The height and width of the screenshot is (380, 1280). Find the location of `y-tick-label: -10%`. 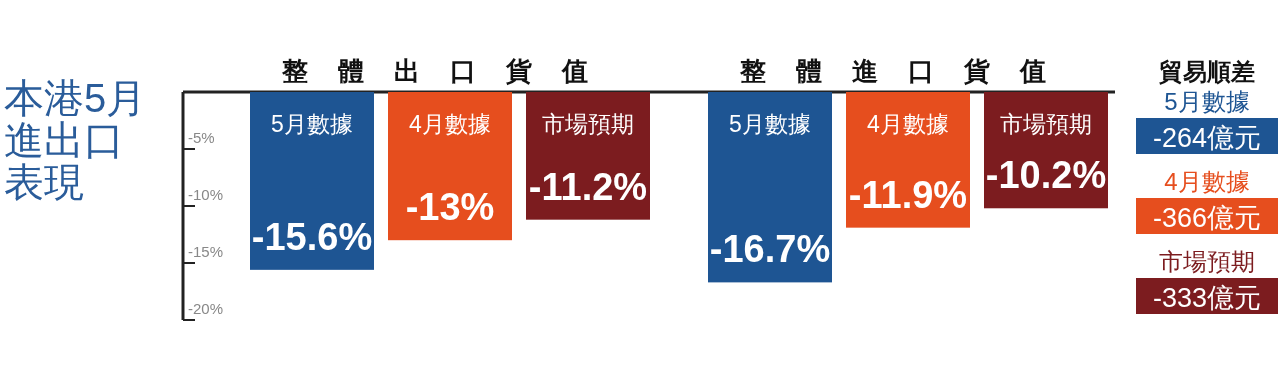

y-tick-label: -10% is located at coordinates (206, 194).